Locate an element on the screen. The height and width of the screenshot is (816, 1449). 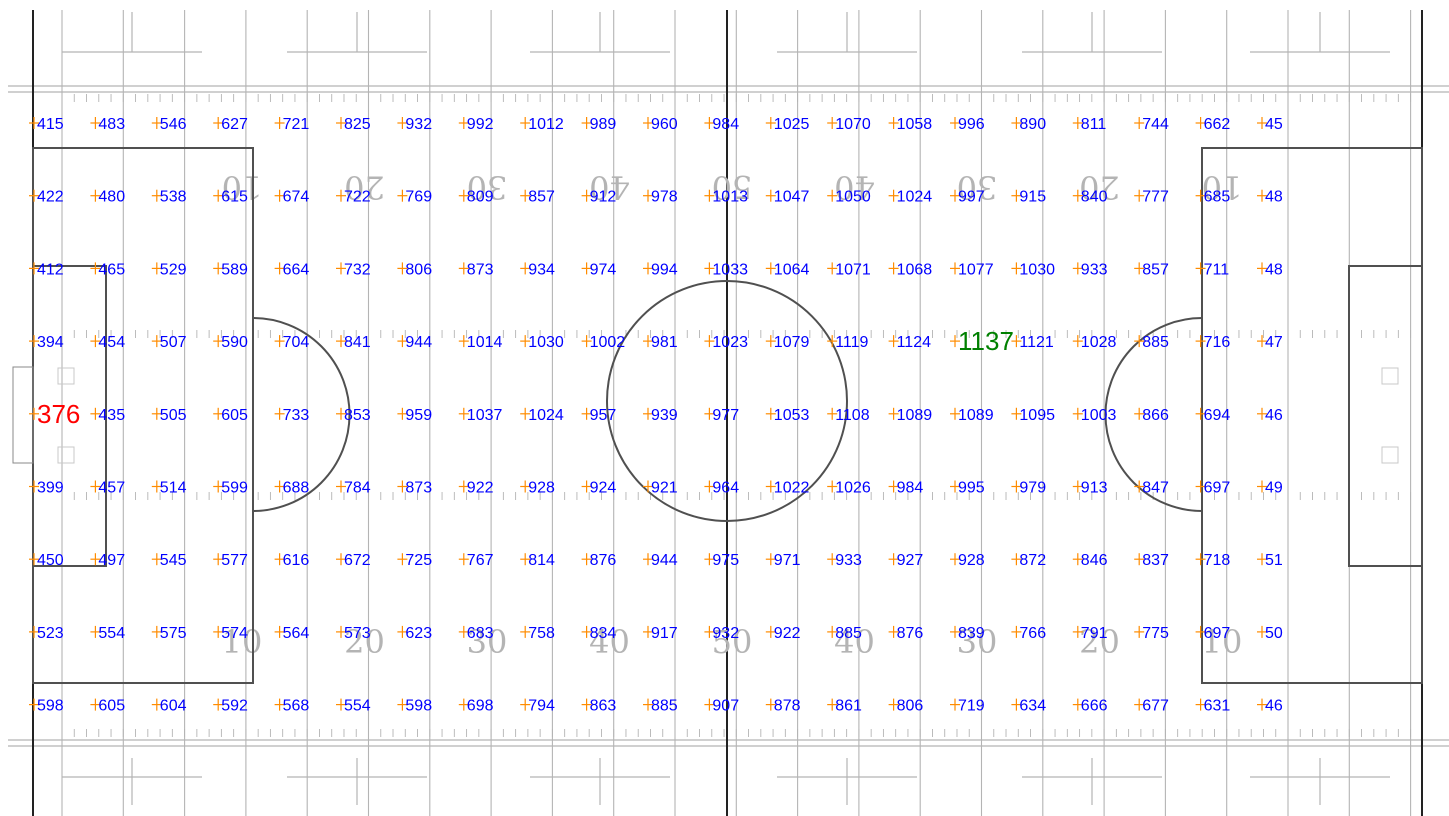
cell-value: 806 is located at coordinates (910, 706).